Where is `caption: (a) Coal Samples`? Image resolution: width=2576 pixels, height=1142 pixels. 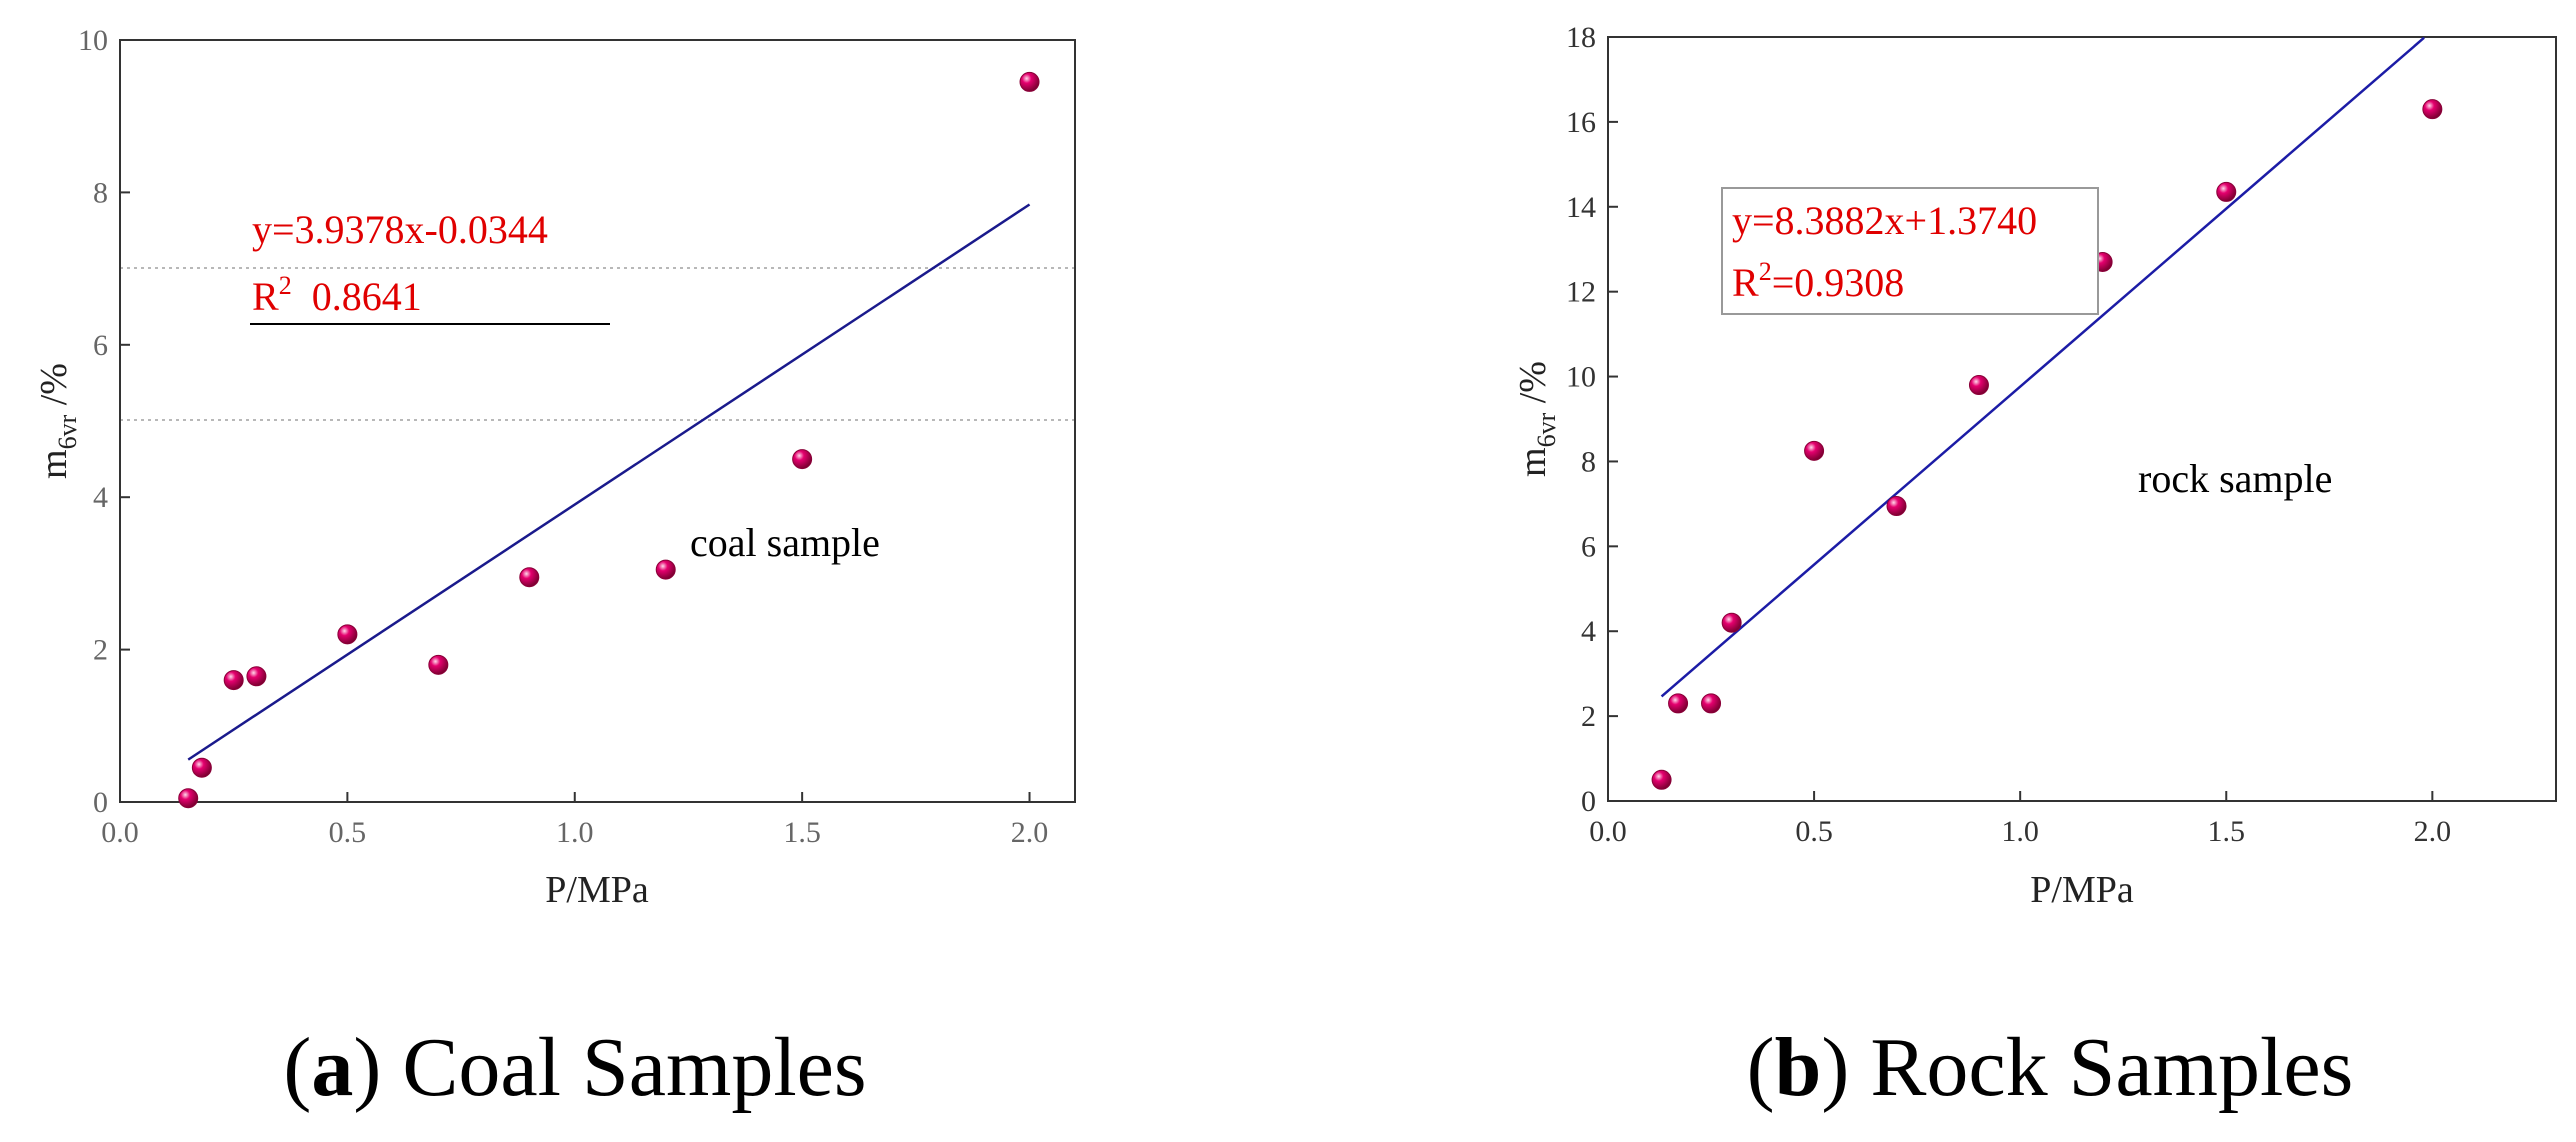 caption: (a) Coal Samples is located at coordinates (574, 1067).